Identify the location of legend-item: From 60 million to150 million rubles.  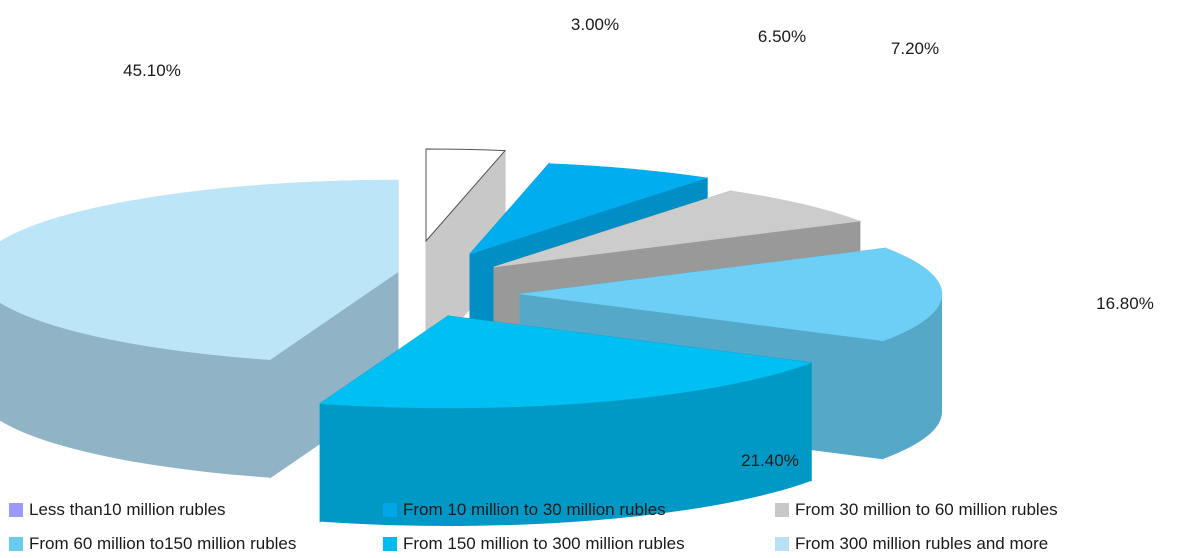
(196, 544).